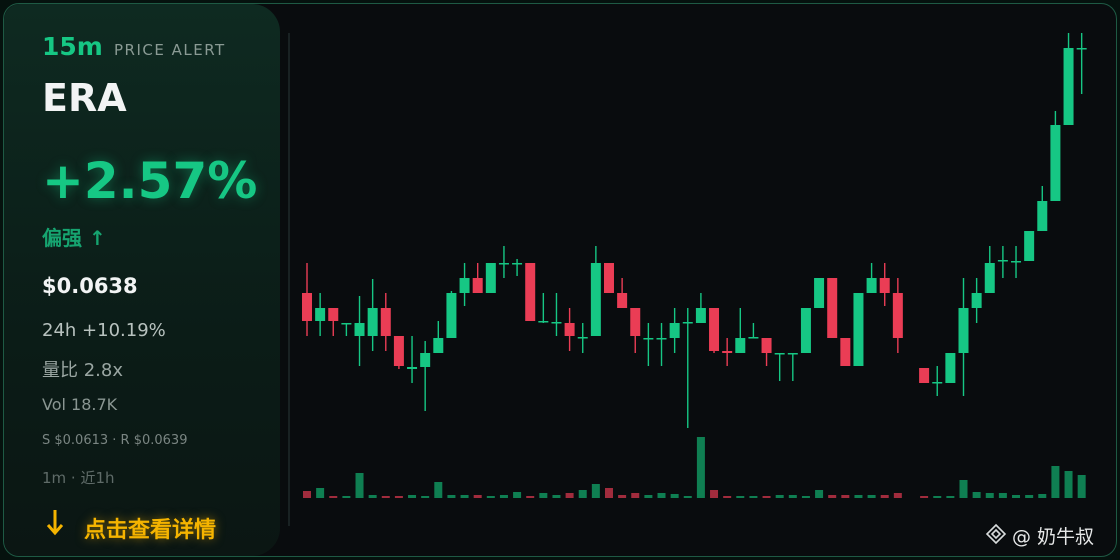 The width and height of the screenshot is (1120, 560). Describe the element at coordinates (72, 46) in the screenshot. I see `interval: 15m` at that location.